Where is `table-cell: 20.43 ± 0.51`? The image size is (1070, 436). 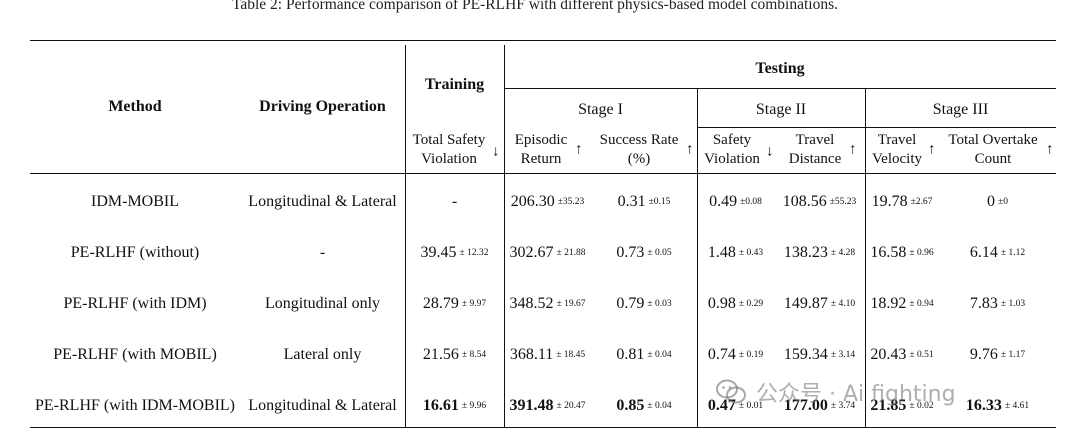
table-cell: 20.43 ± 0.51 is located at coordinates (902, 355).